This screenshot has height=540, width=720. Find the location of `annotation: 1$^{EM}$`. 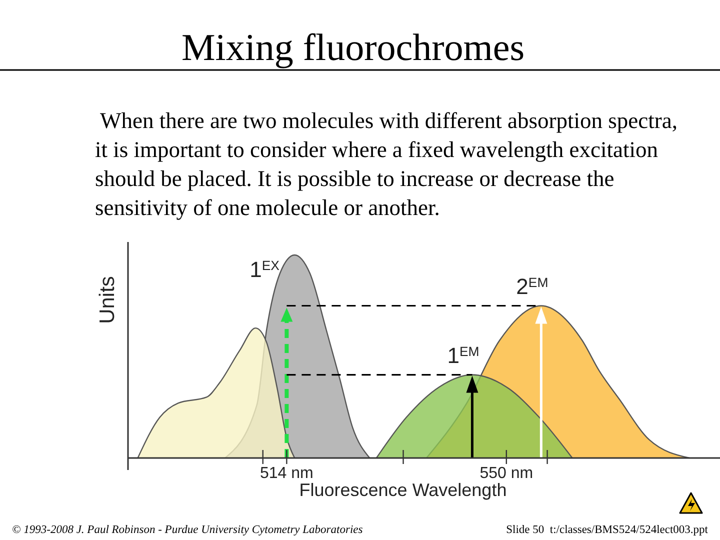

annotation: 1$^{EM}$ is located at coordinates (463, 355).